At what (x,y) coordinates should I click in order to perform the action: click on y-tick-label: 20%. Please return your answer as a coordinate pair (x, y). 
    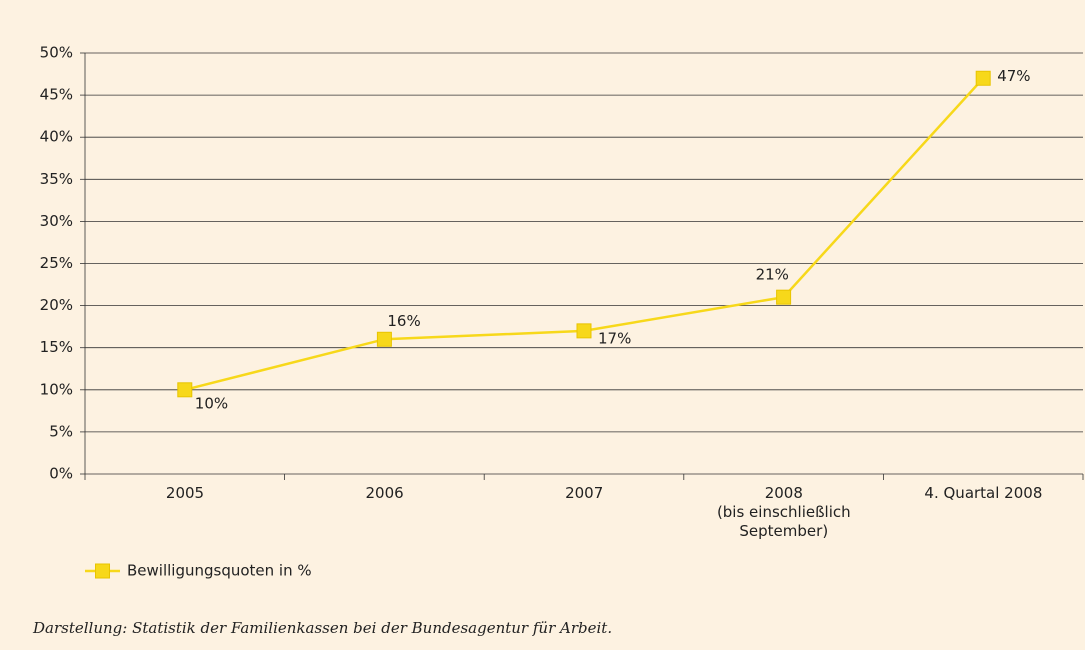
    Looking at the image, I should click on (56, 305).